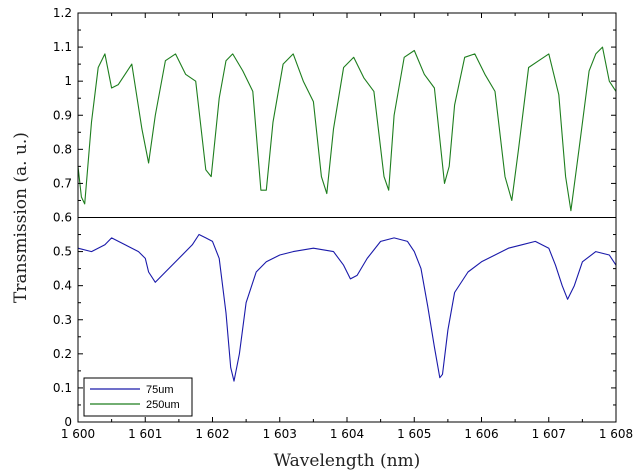 This screenshot has height=473, width=637. I want to click on legend: 75um 250um, so click(138, 397).